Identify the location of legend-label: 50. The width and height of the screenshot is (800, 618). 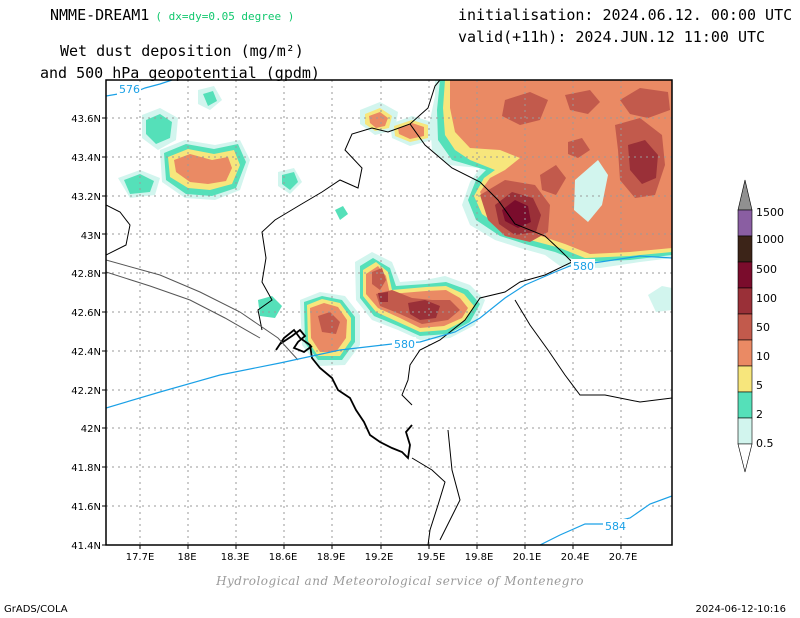
(763, 327).